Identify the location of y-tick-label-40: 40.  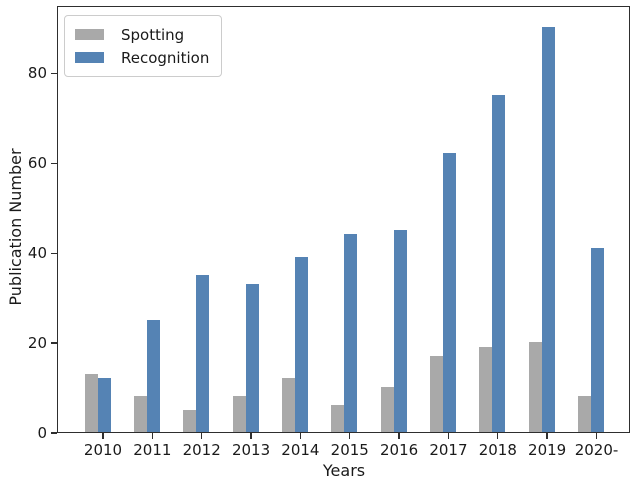
(37, 253).